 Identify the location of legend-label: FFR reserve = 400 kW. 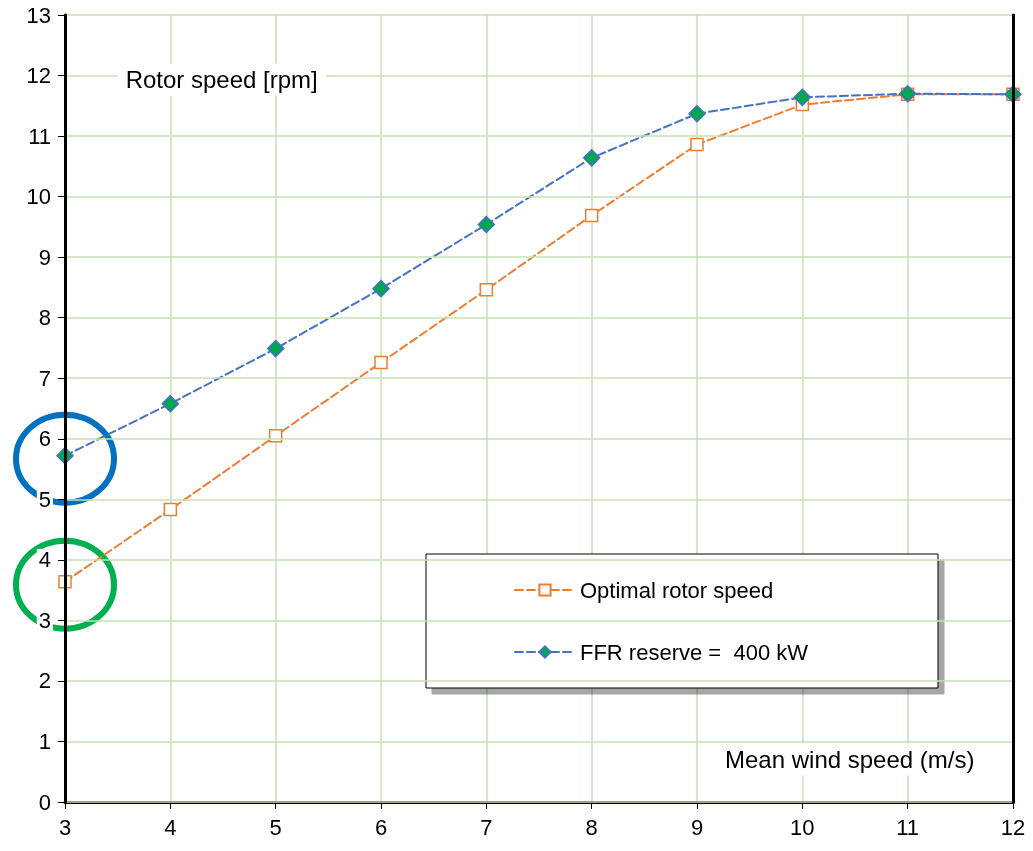
(694, 652).